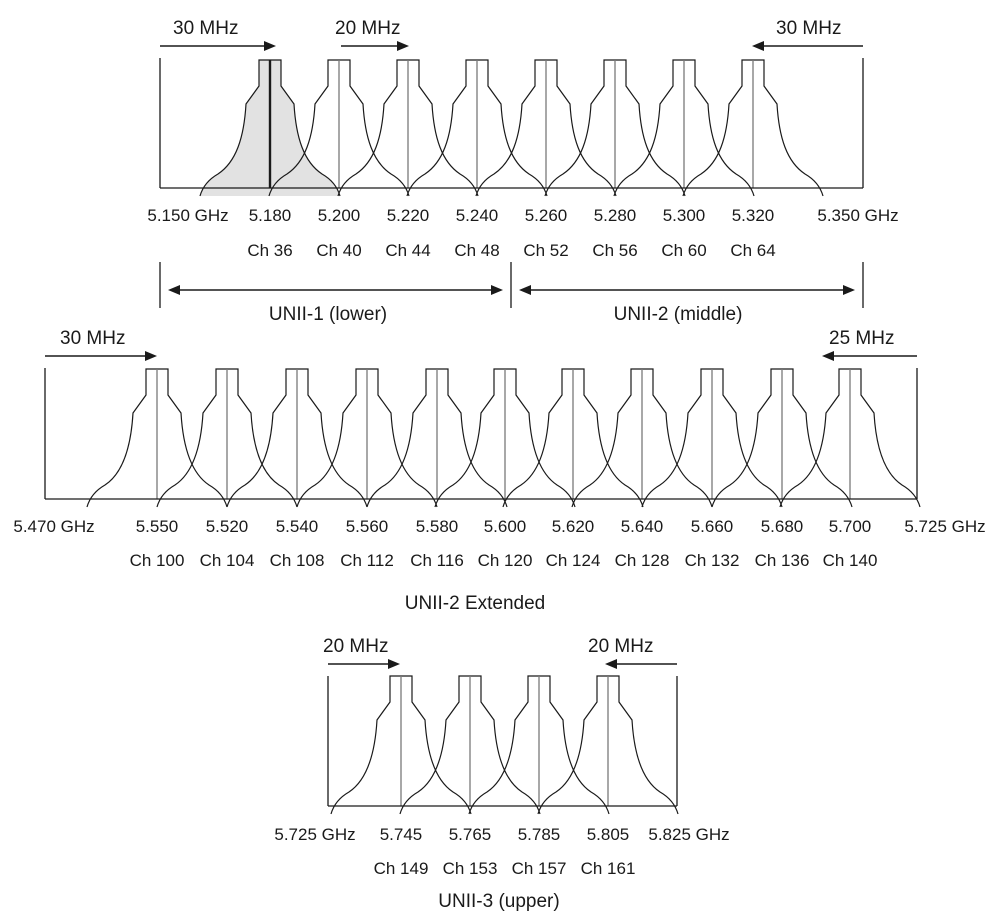  I want to click on frequency-label: 5.180, so click(270, 215).